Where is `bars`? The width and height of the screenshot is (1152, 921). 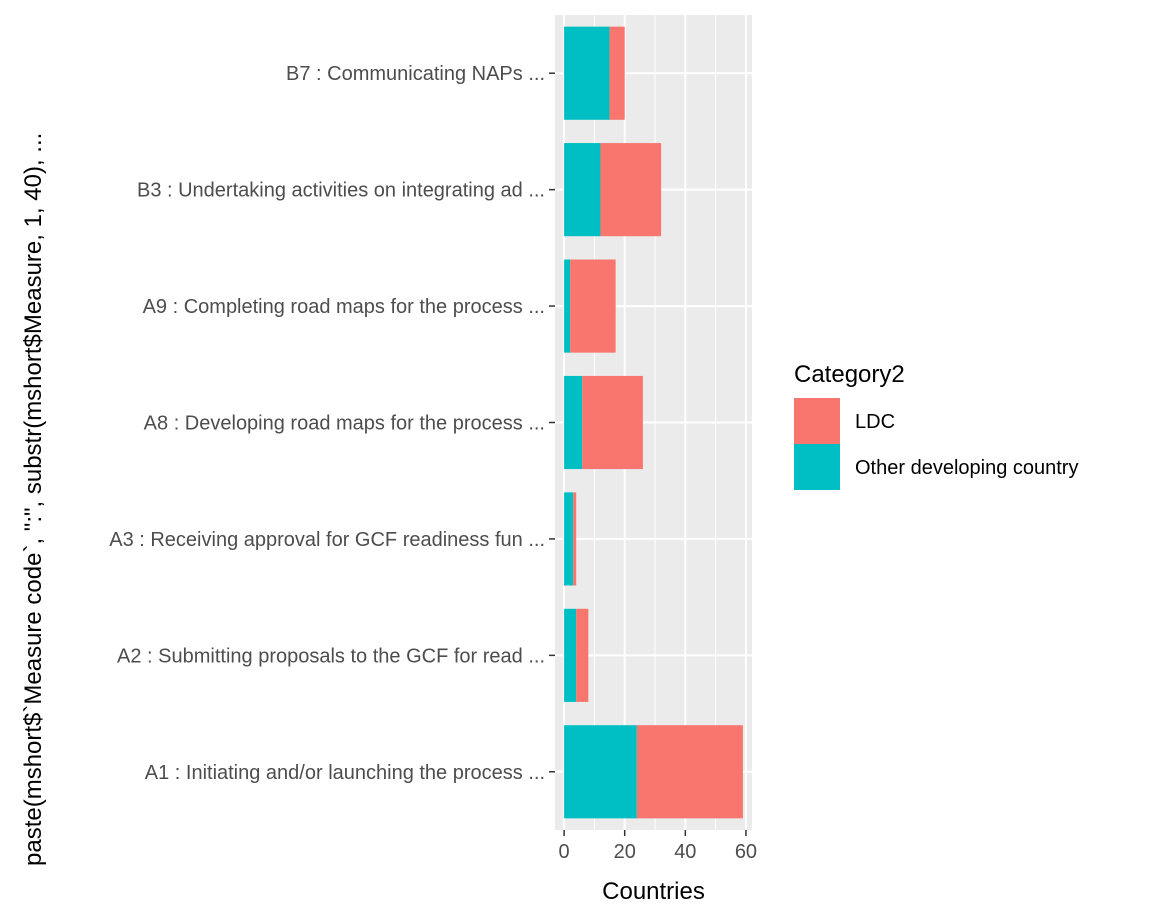 bars is located at coordinates (653, 422).